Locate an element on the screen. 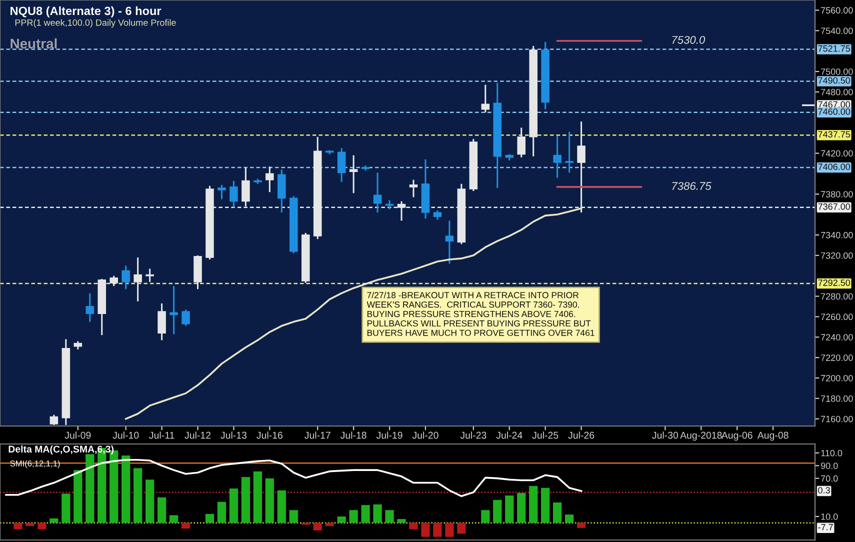 This screenshot has height=542, width=855. x-tick-label: Jul-20 is located at coordinates (425, 435).